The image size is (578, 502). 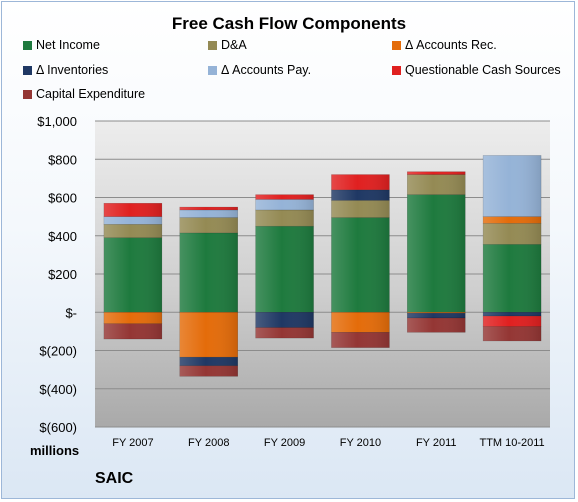 I want to click on x-tick-label: FY 2010, so click(x=360, y=443).